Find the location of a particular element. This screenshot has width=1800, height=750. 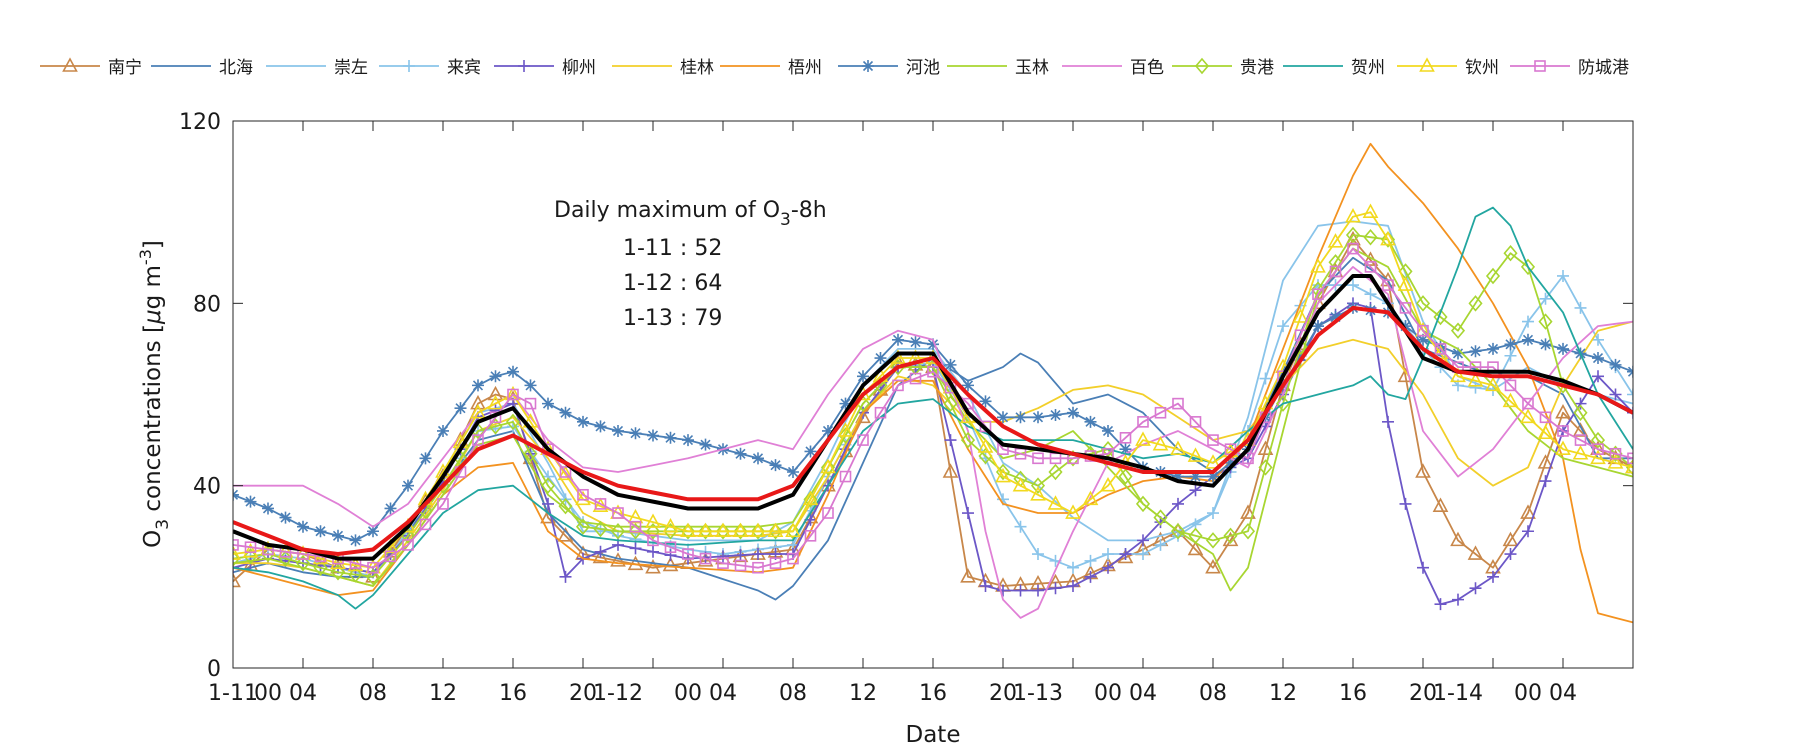

y-tick-label: 0 is located at coordinates (214, 669).